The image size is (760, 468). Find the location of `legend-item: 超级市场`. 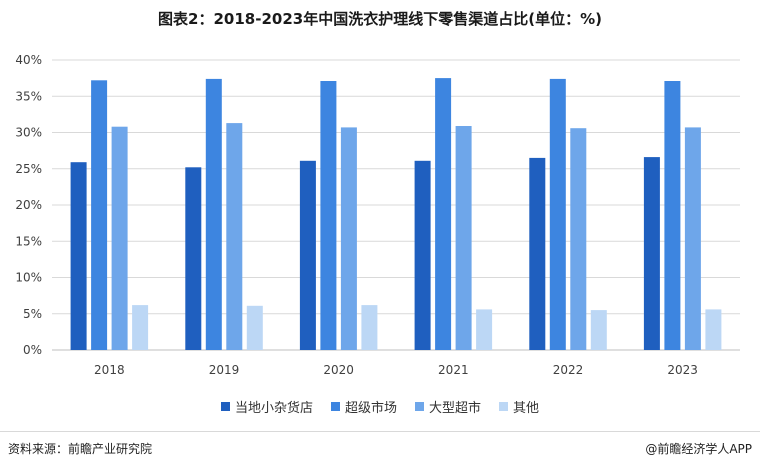

legend-item: 超级市场 is located at coordinates (363, 406).